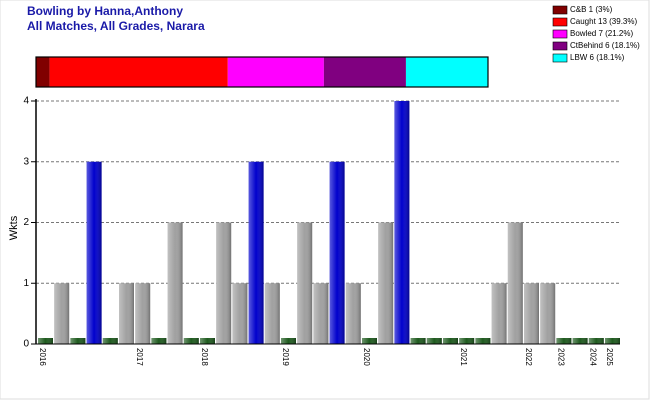 This screenshot has width=650, height=400. Describe the element at coordinates (26, 161) in the screenshot. I see `y-tick-label: 3` at that location.